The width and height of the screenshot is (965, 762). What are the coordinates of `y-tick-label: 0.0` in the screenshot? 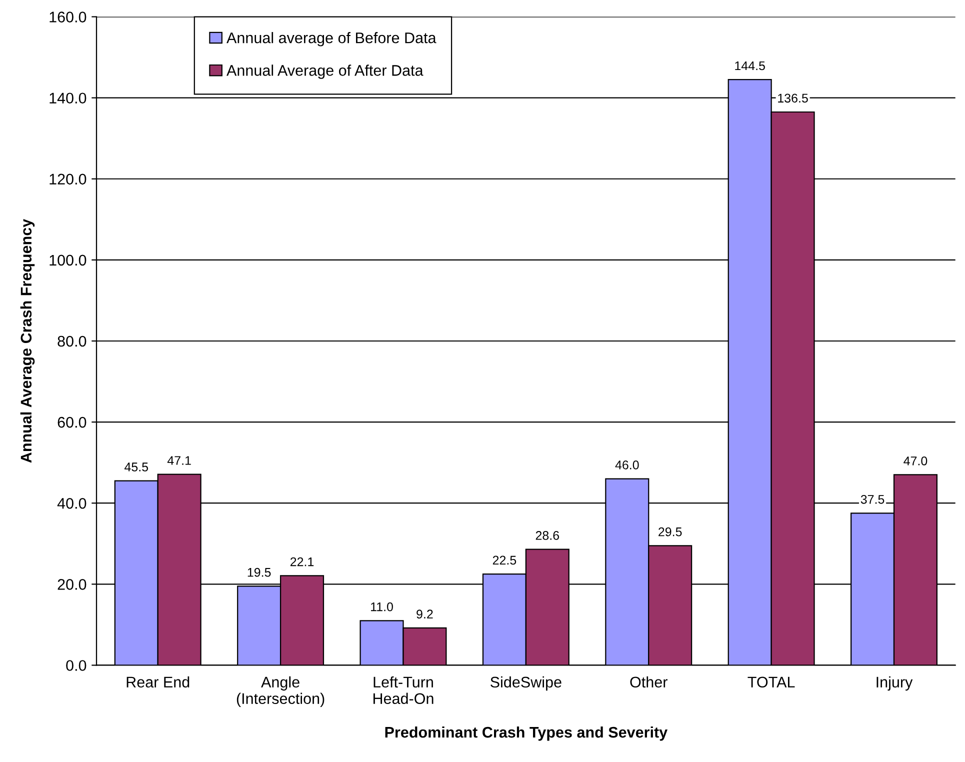 It's located at (76, 665).